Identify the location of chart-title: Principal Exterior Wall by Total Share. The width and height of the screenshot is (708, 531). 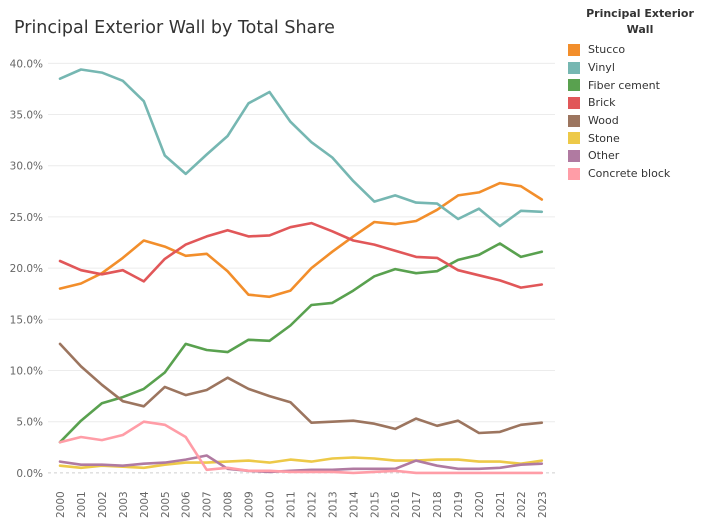
(174, 28).